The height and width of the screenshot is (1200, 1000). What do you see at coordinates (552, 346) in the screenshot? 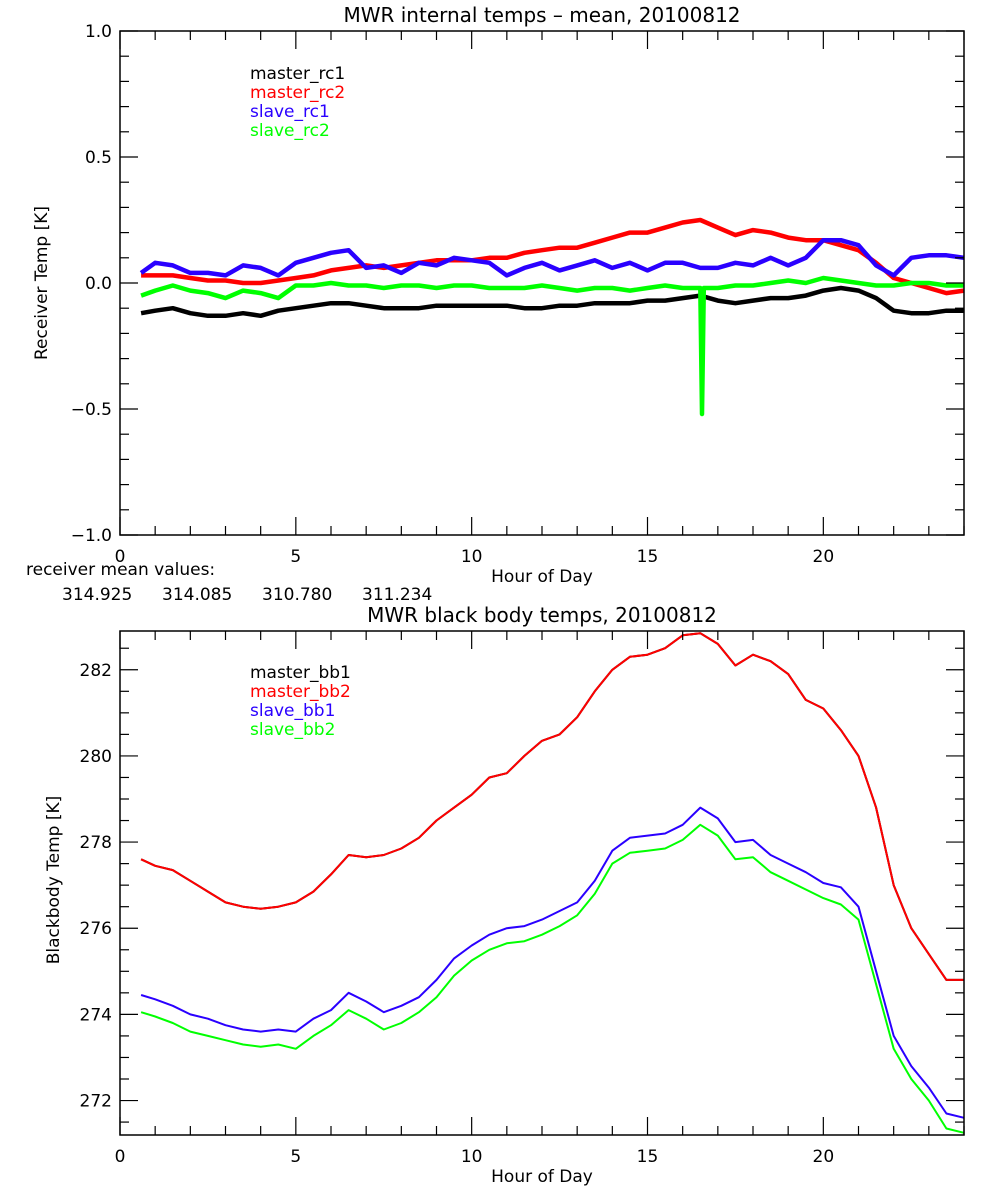
I see `series-line-slave-rc2` at bounding box center [552, 346].